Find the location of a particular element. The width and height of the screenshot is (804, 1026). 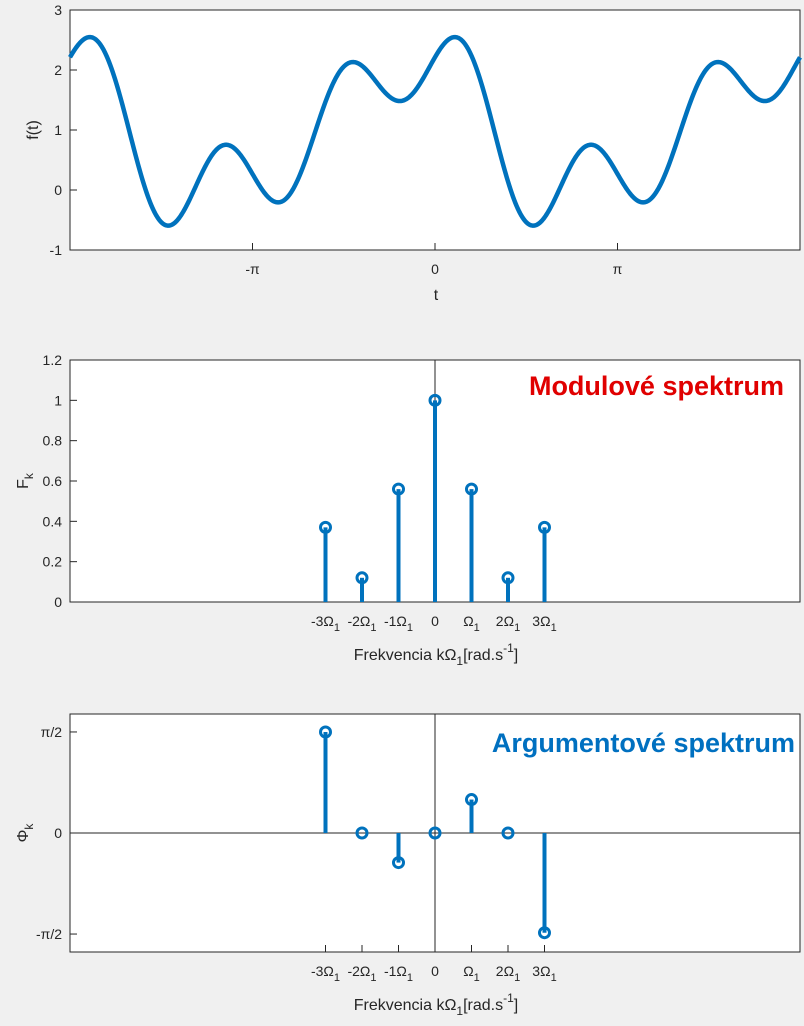

y-tick-label: -π/2 is located at coordinates (49, 934).